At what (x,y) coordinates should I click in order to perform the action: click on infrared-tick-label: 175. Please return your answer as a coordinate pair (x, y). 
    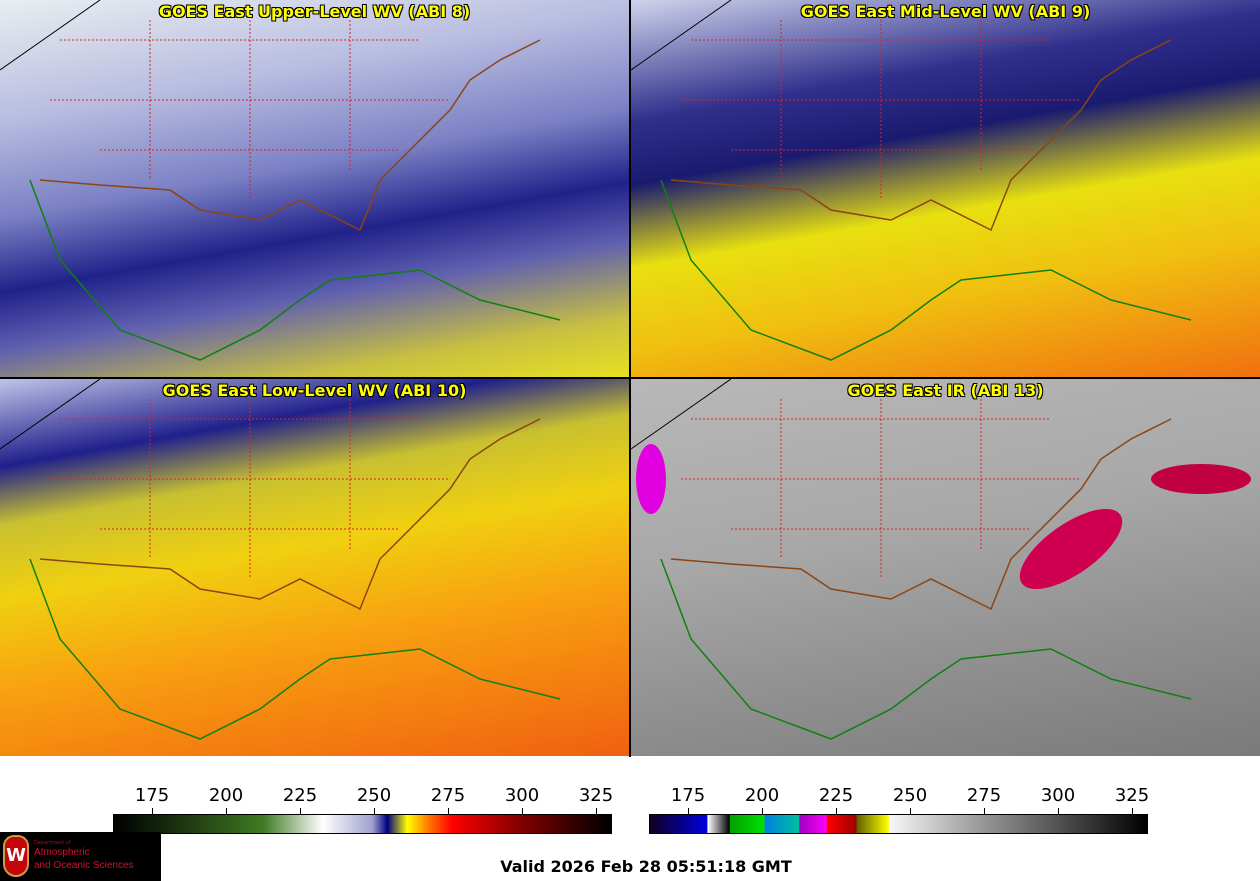
    Looking at the image, I should click on (688, 795).